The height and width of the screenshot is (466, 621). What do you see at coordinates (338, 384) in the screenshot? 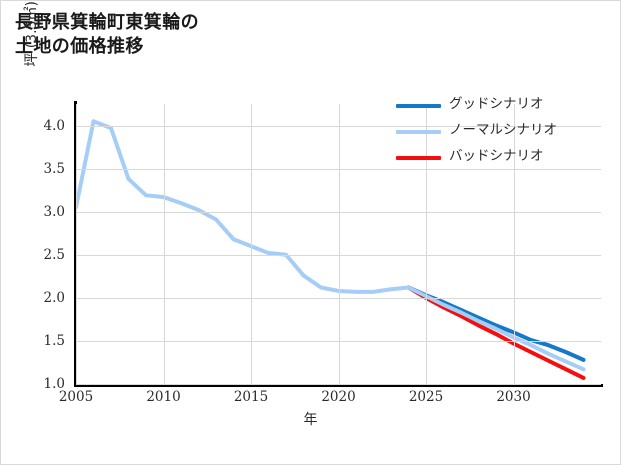
I see `grid-line-horizontal` at bounding box center [338, 384].